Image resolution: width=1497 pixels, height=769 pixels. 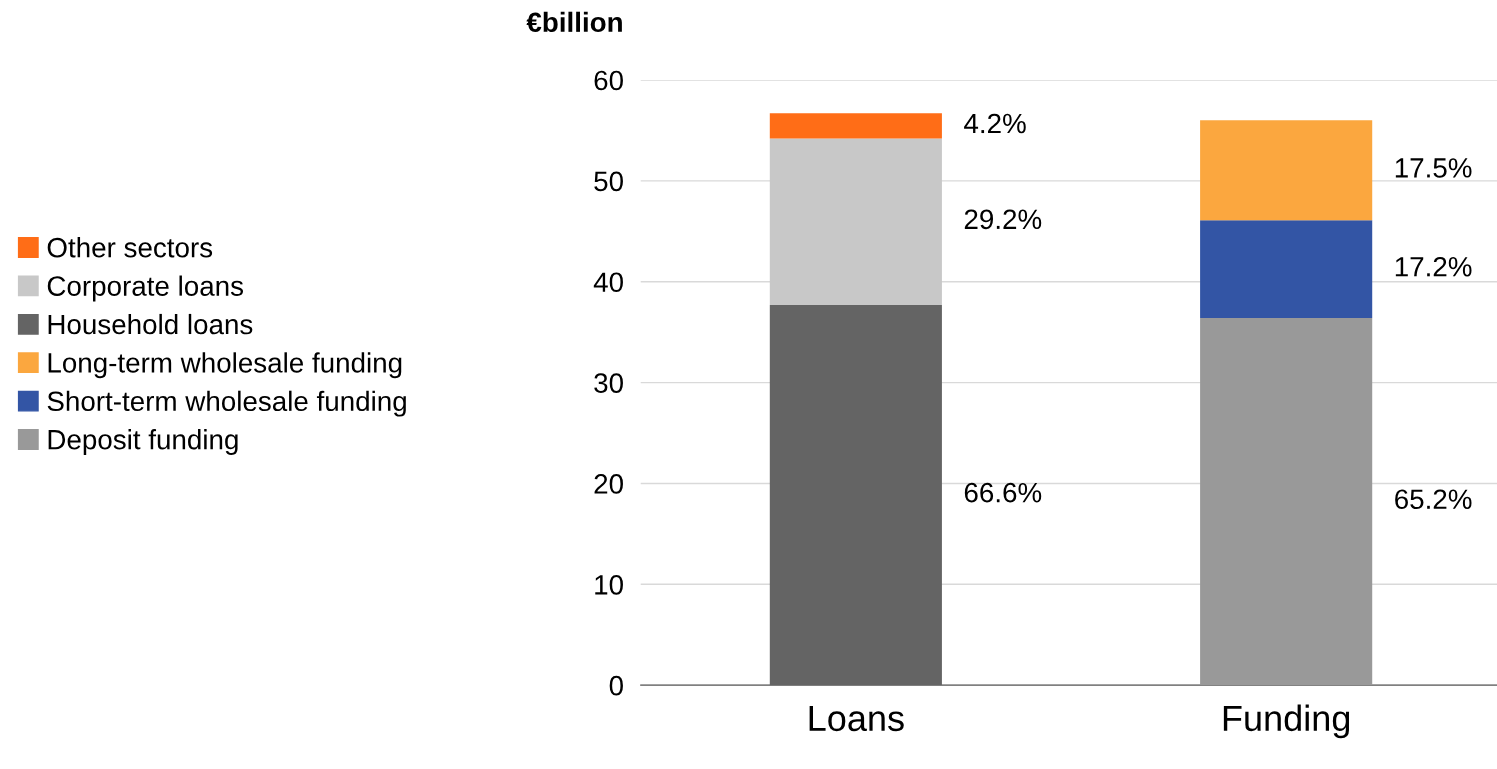 I want to click on legend-label: Short-term wholesale funding, so click(x=226, y=403).